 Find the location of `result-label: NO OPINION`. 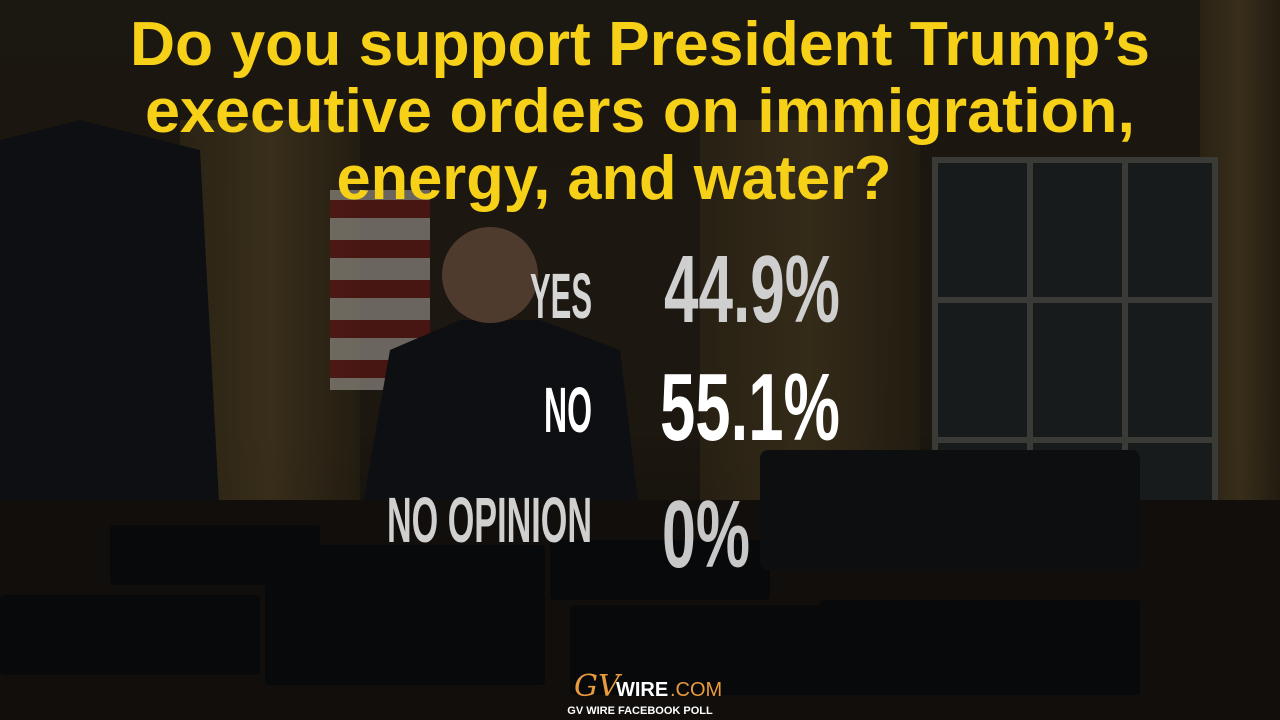

result-label: NO OPINION is located at coordinates (489, 520).